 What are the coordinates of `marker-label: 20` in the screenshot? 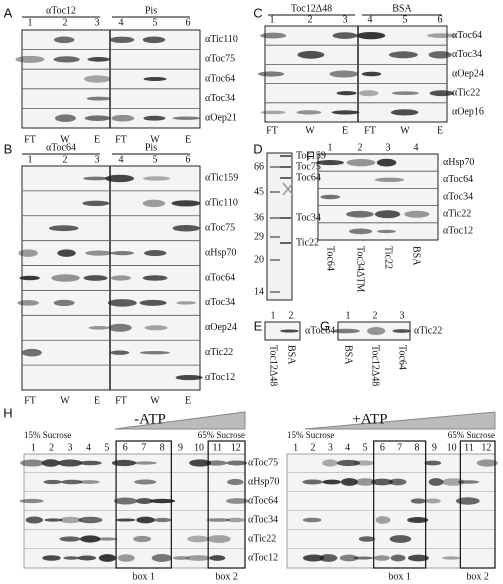 It's located at (259, 259).